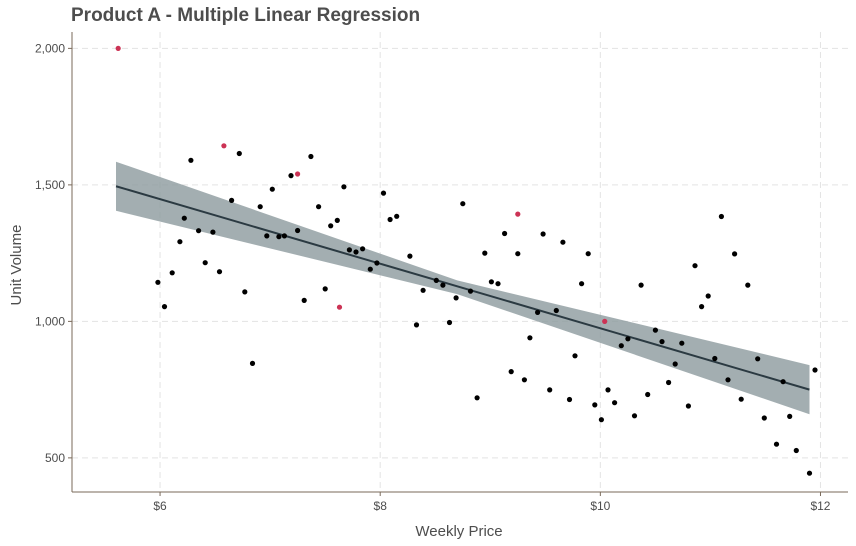  Describe the element at coordinates (600, 506) in the screenshot. I see `x-tick-label-2: $10` at that location.